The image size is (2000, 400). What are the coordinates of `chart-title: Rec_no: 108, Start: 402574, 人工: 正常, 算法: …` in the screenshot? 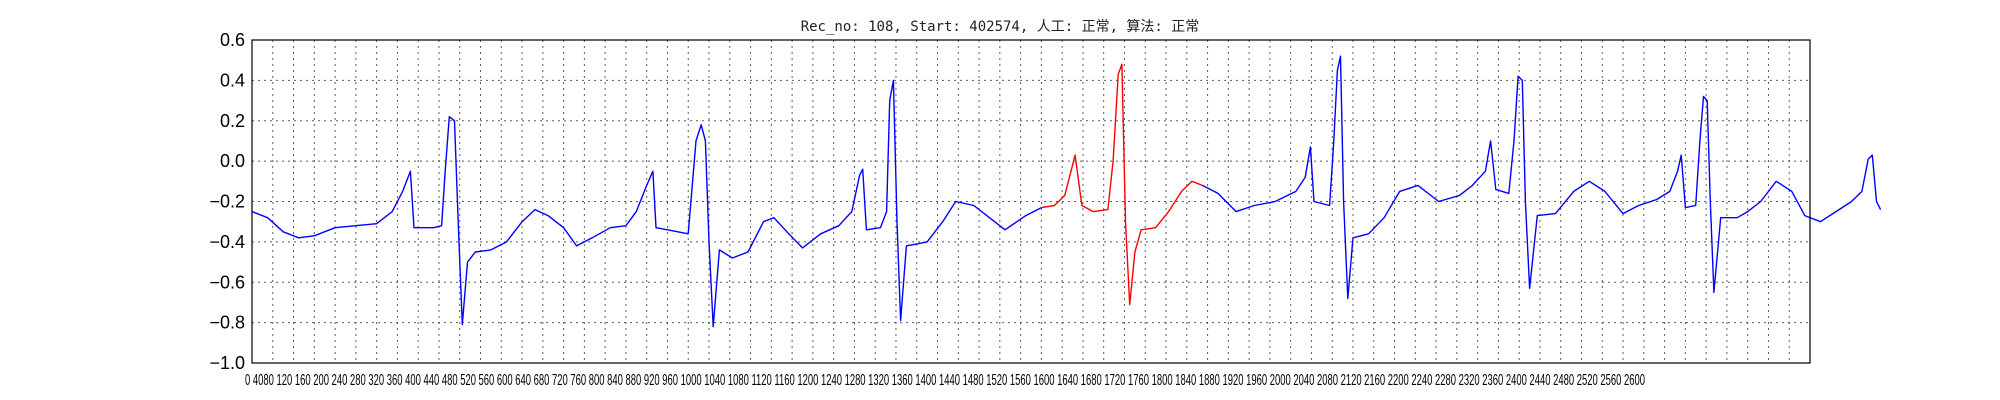 It's located at (1000, 27).